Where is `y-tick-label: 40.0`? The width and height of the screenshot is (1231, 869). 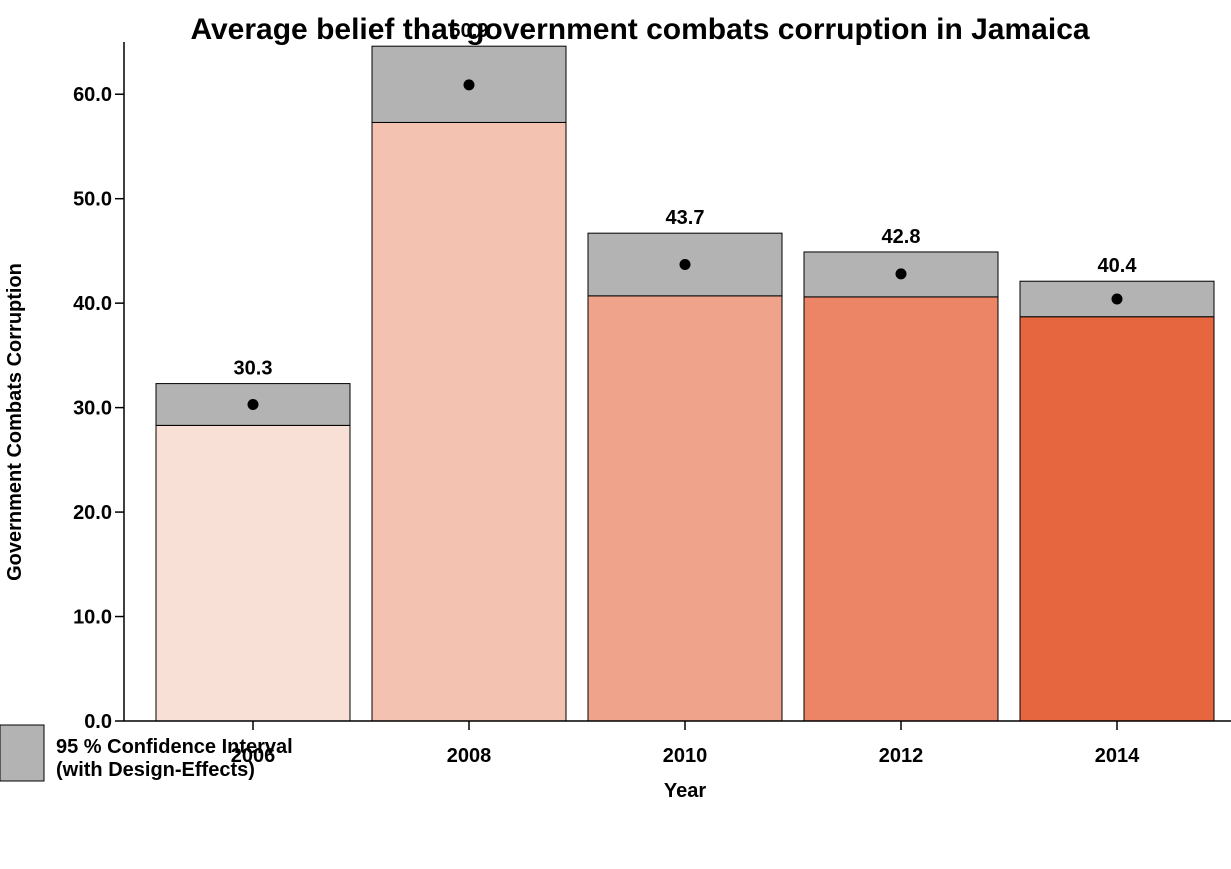
y-tick-label: 40.0 is located at coordinates (92, 304).